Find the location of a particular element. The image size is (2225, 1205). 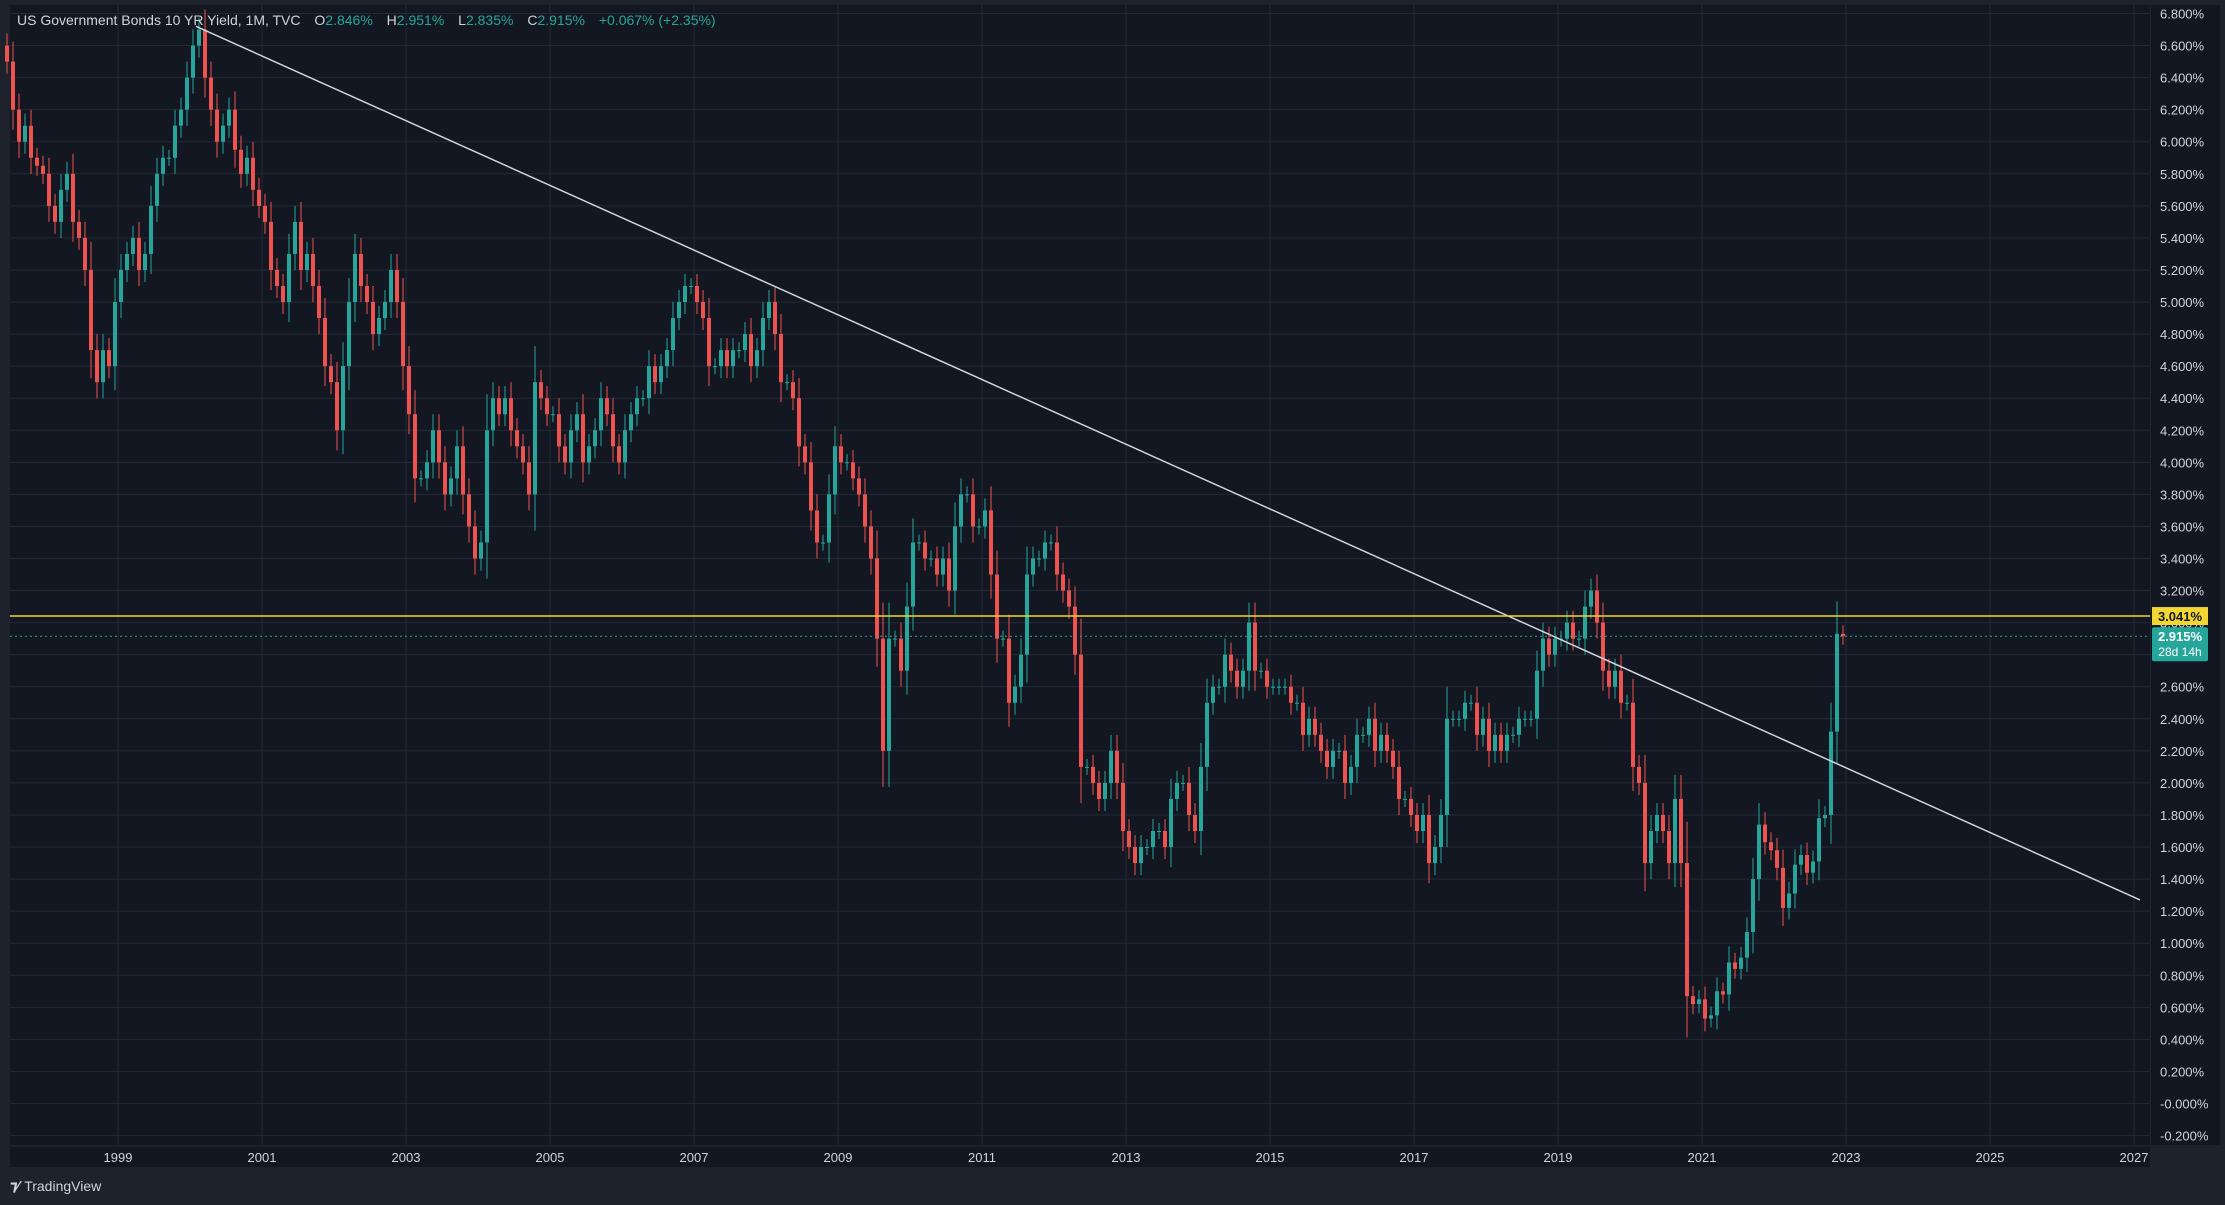

x-tick-label: 2013 is located at coordinates (1126, 1157).